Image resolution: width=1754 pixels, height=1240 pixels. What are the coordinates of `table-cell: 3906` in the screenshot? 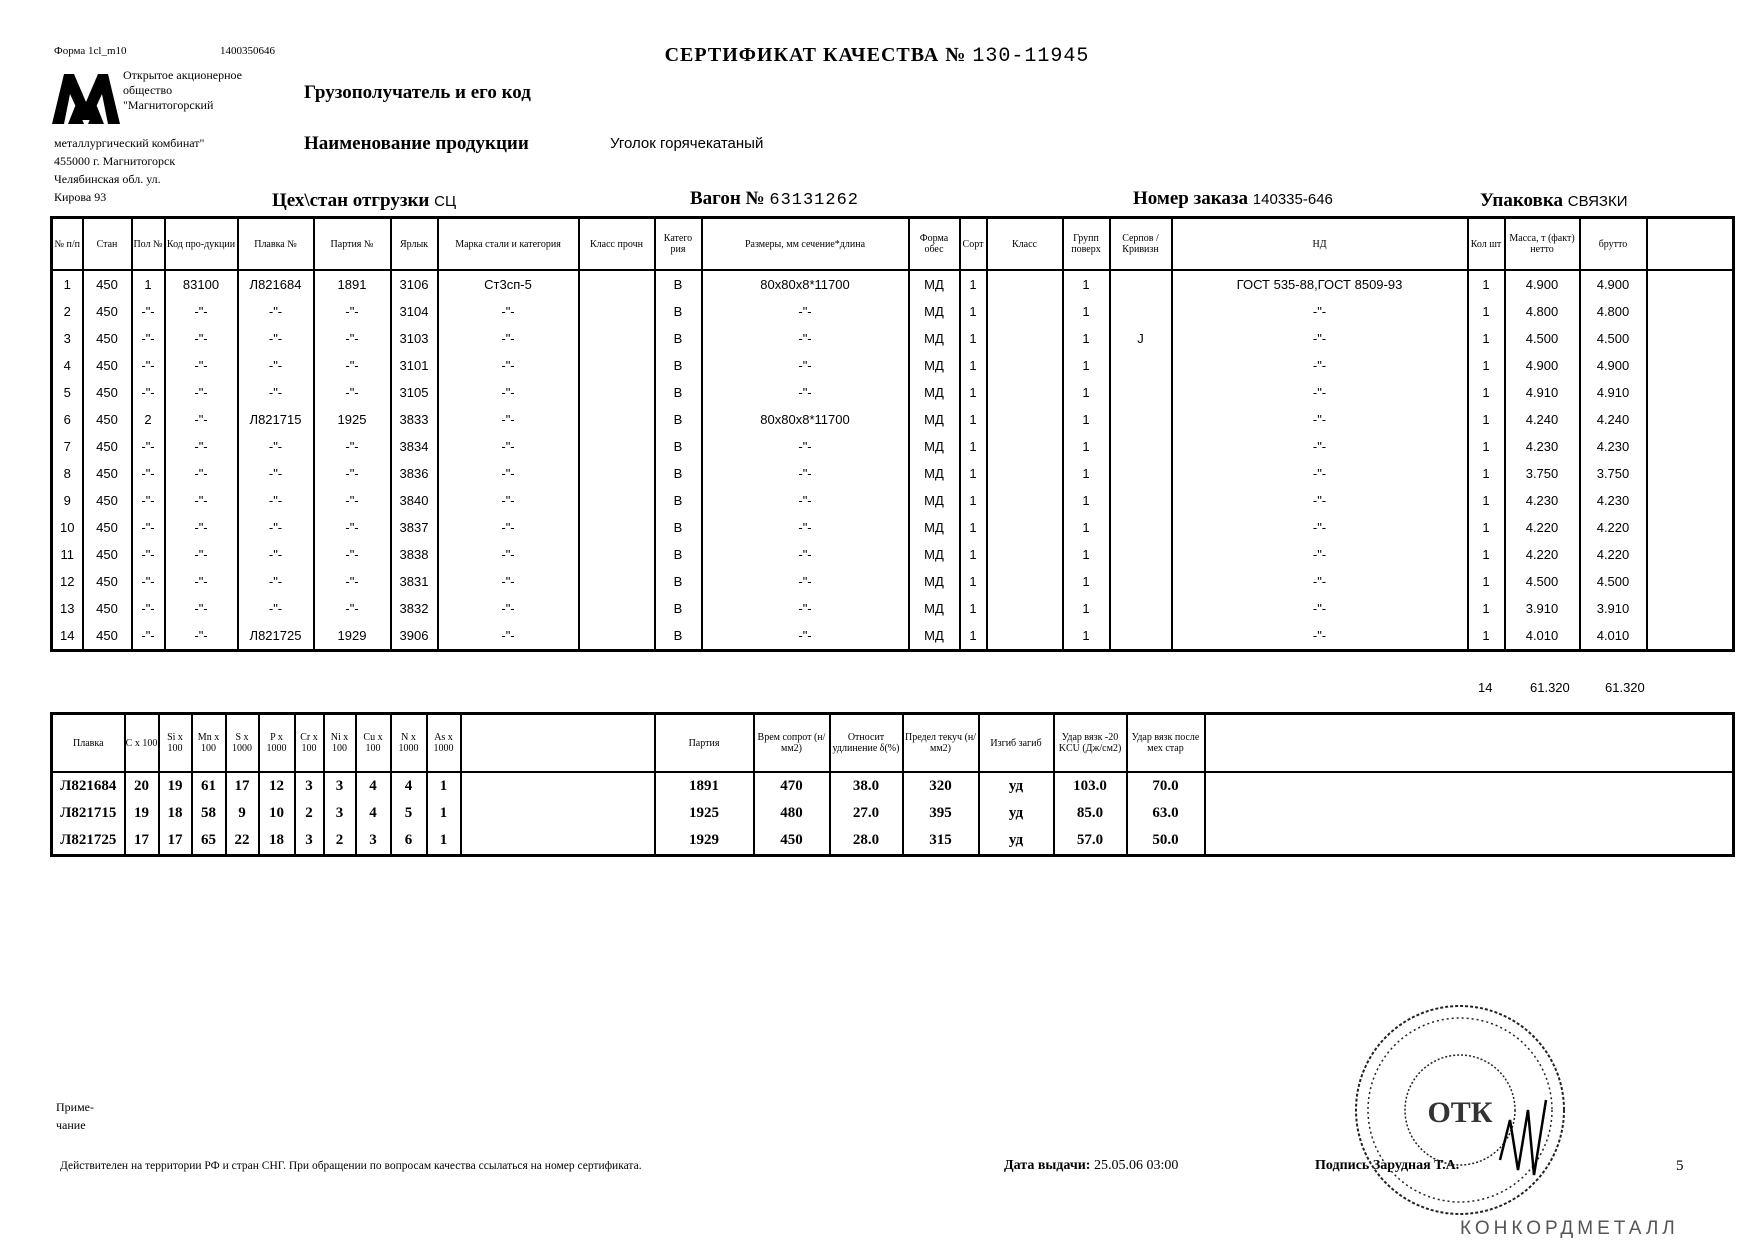 It's located at (414, 636).